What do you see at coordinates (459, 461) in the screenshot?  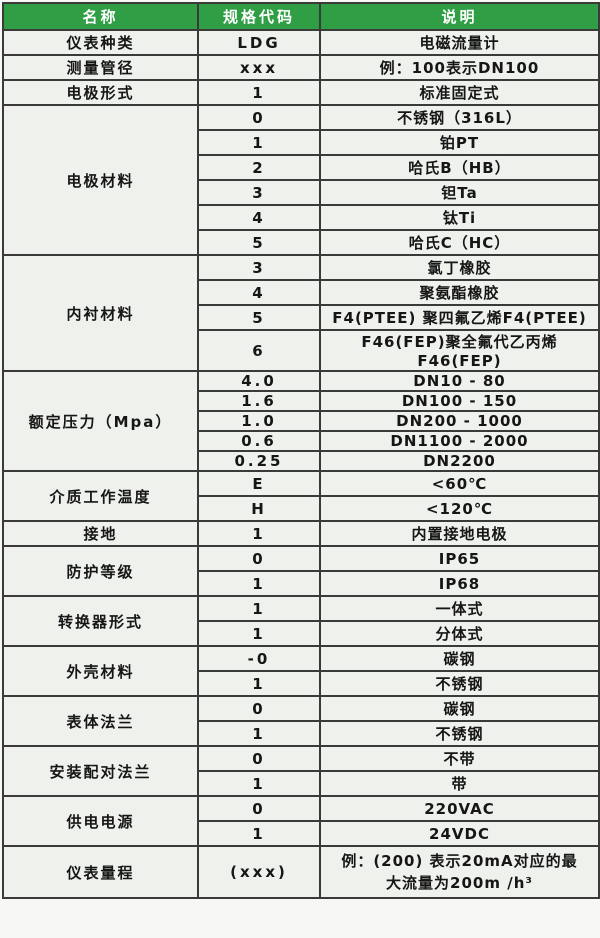 I see `desc-cell: DN2200` at bounding box center [459, 461].